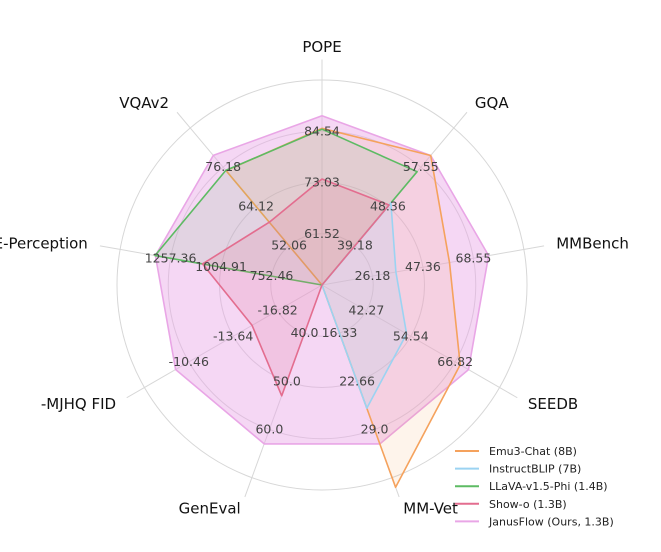 The image size is (661, 552). Describe the element at coordinates (592, 244) in the screenshot. I see `axis-label: MMBench` at that location.